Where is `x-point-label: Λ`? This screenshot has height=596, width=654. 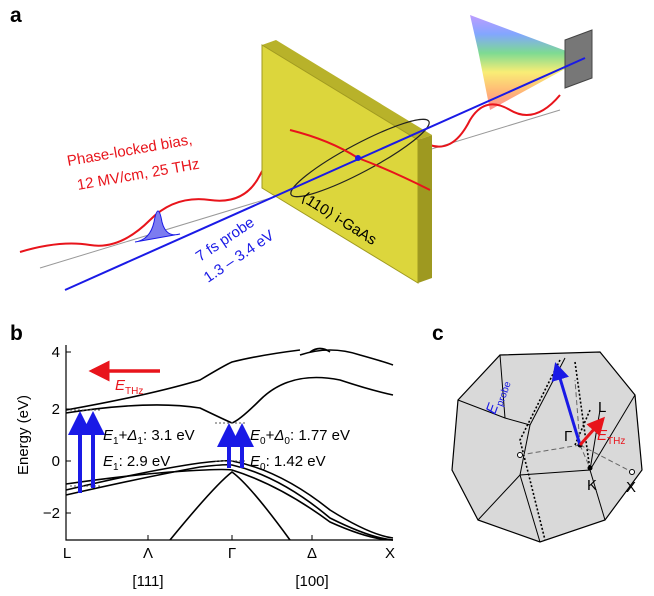 x-point-label: Λ is located at coordinates (148, 553).